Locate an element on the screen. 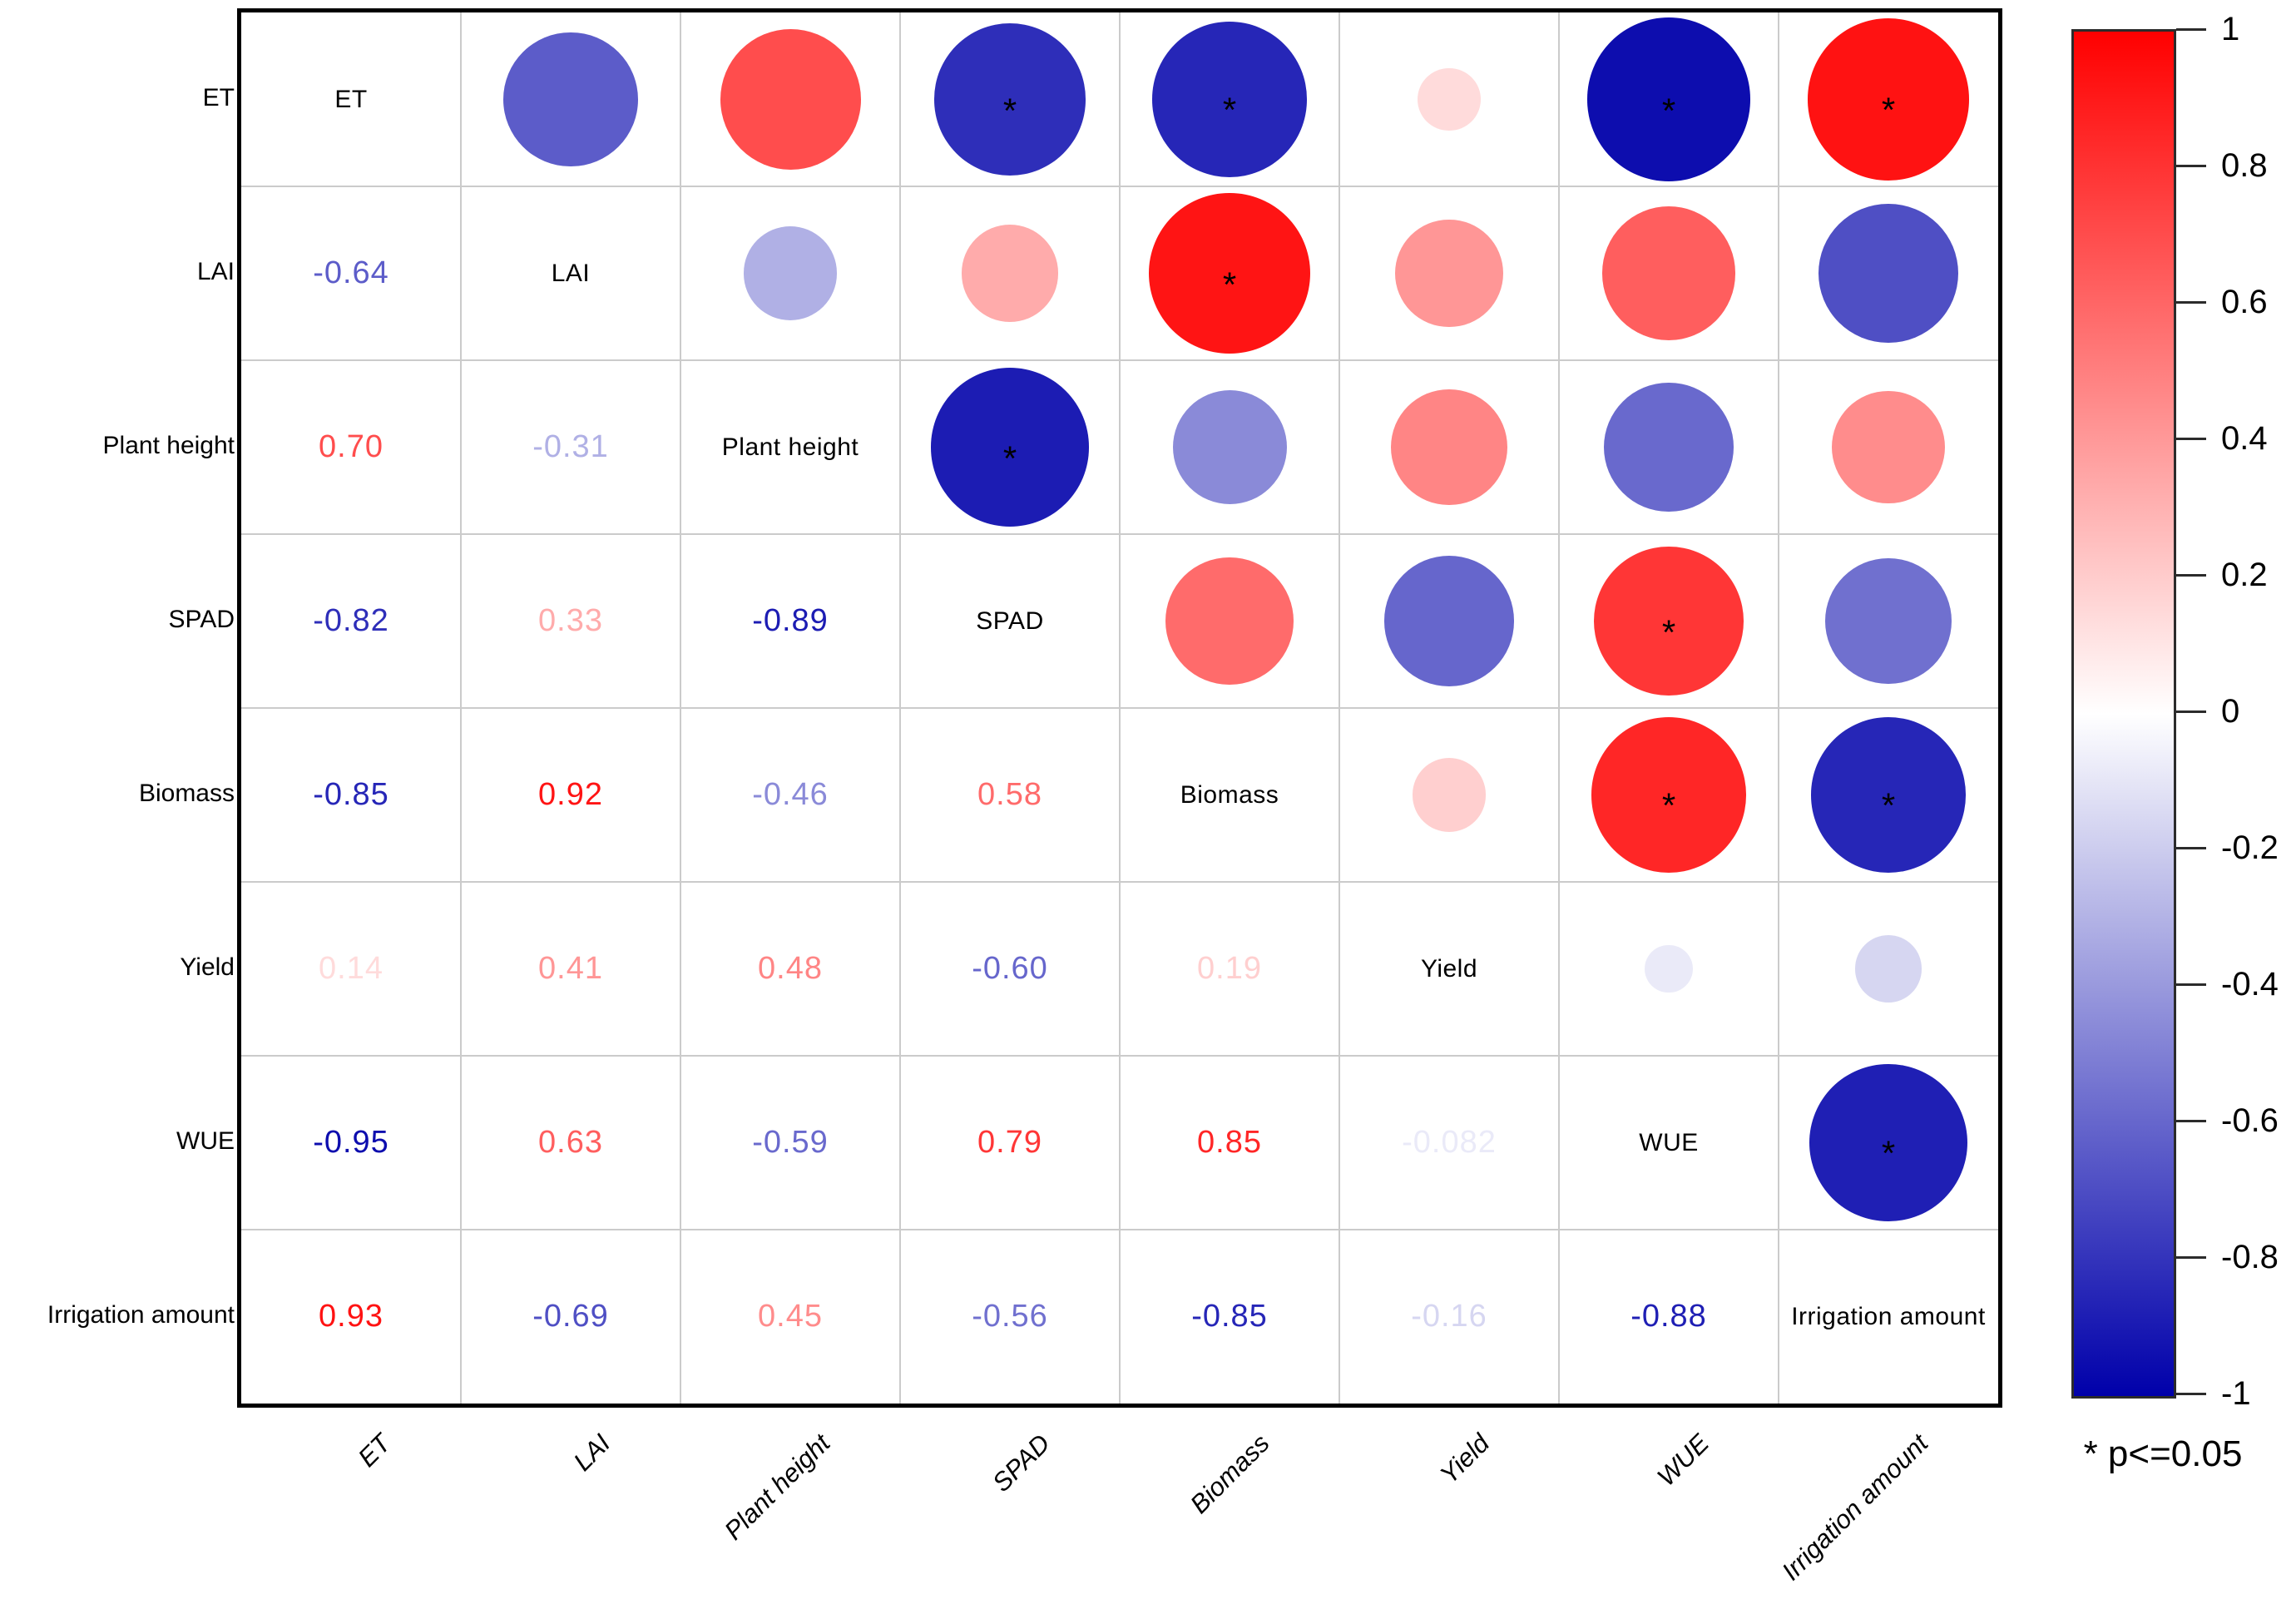 This screenshot has height=1619, width=2296. cell-et-biomass: * is located at coordinates (1229, 99).